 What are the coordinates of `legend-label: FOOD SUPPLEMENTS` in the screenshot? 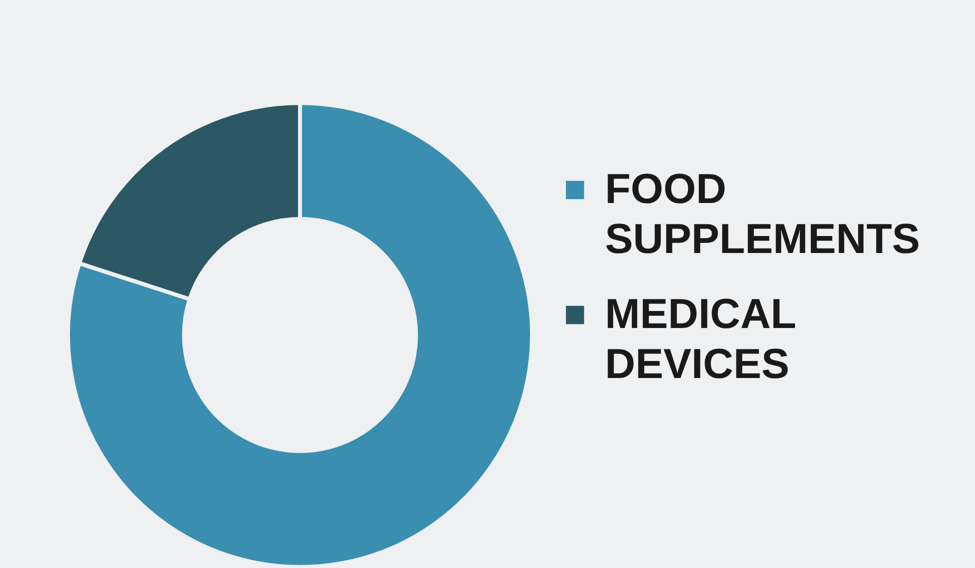 It's located at (762, 213).